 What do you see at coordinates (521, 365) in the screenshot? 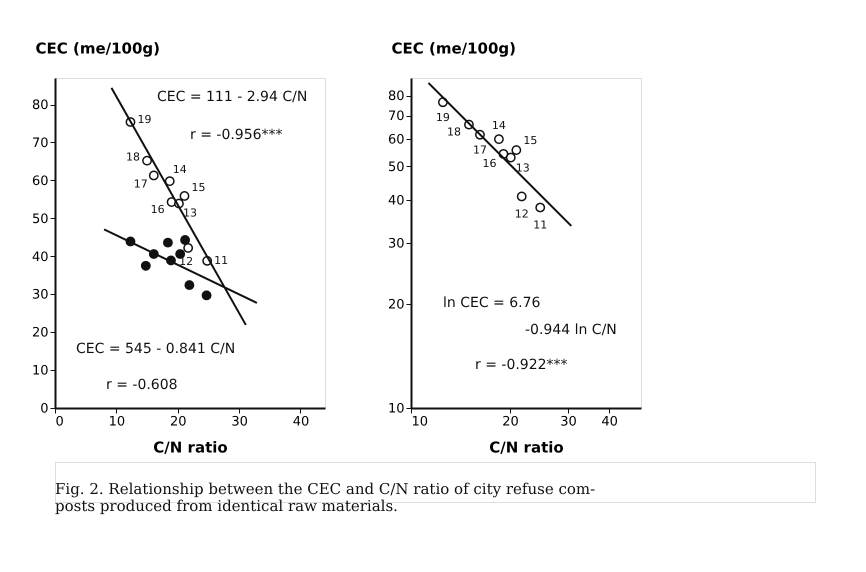
I see `annotation: r = -0.922***` at bounding box center [521, 365].